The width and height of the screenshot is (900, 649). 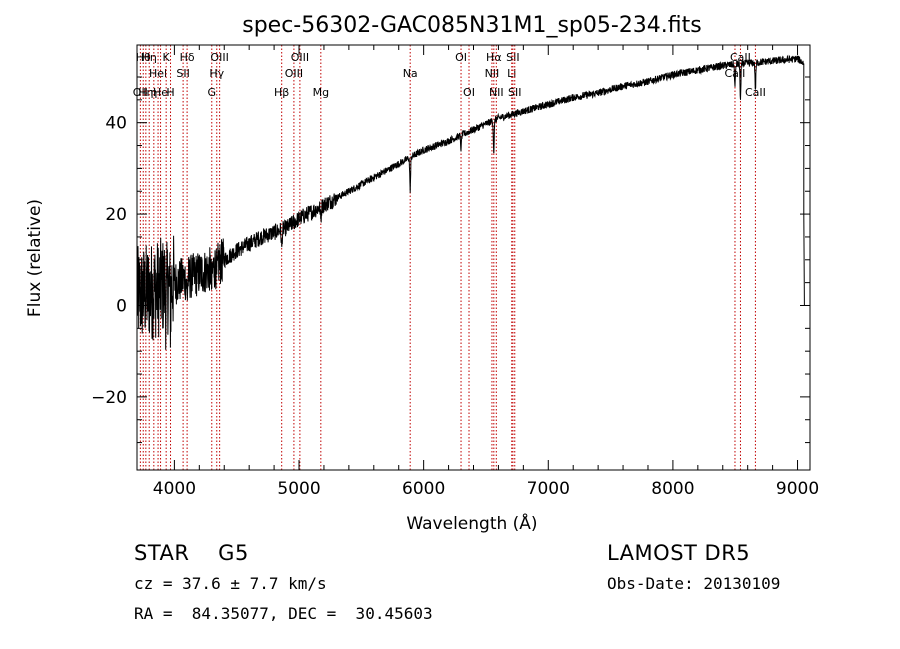 What do you see at coordinates (423, 489) in the screenshot?
I see `x-tick-label: 6000` at bounding box center [423, 489].